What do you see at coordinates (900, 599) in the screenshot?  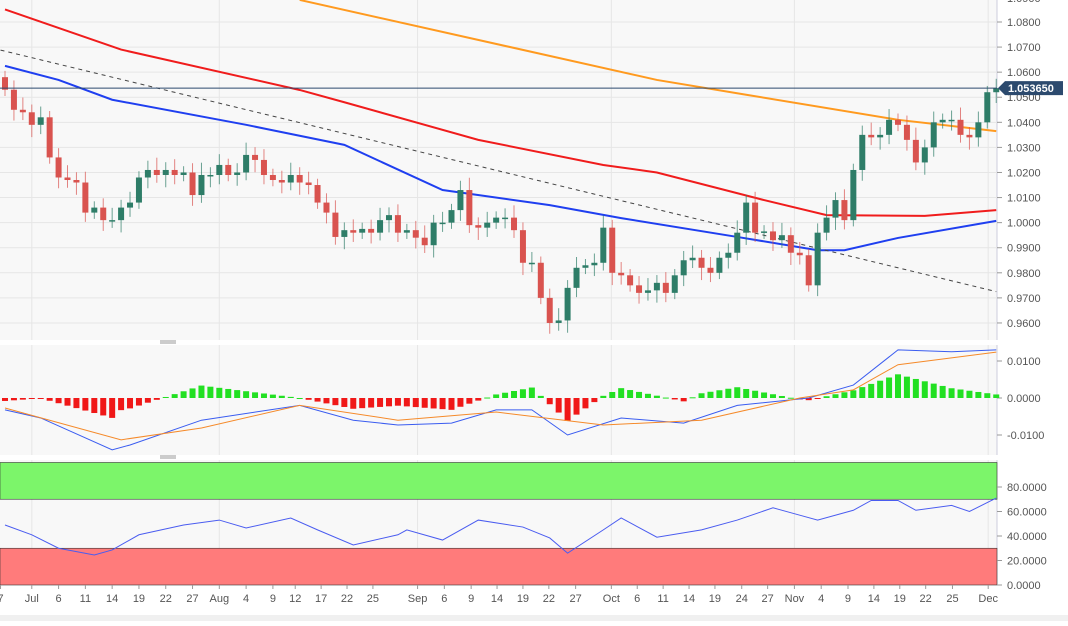 I see `x-tick-label: 19` at bounding box center [900, 599].